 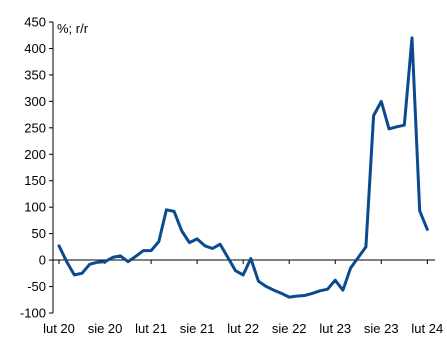 What do you see at coordinates (151, 328) in the screenshot?
I see `x-tick-label: lut 21` at bounding box center [151, 328].